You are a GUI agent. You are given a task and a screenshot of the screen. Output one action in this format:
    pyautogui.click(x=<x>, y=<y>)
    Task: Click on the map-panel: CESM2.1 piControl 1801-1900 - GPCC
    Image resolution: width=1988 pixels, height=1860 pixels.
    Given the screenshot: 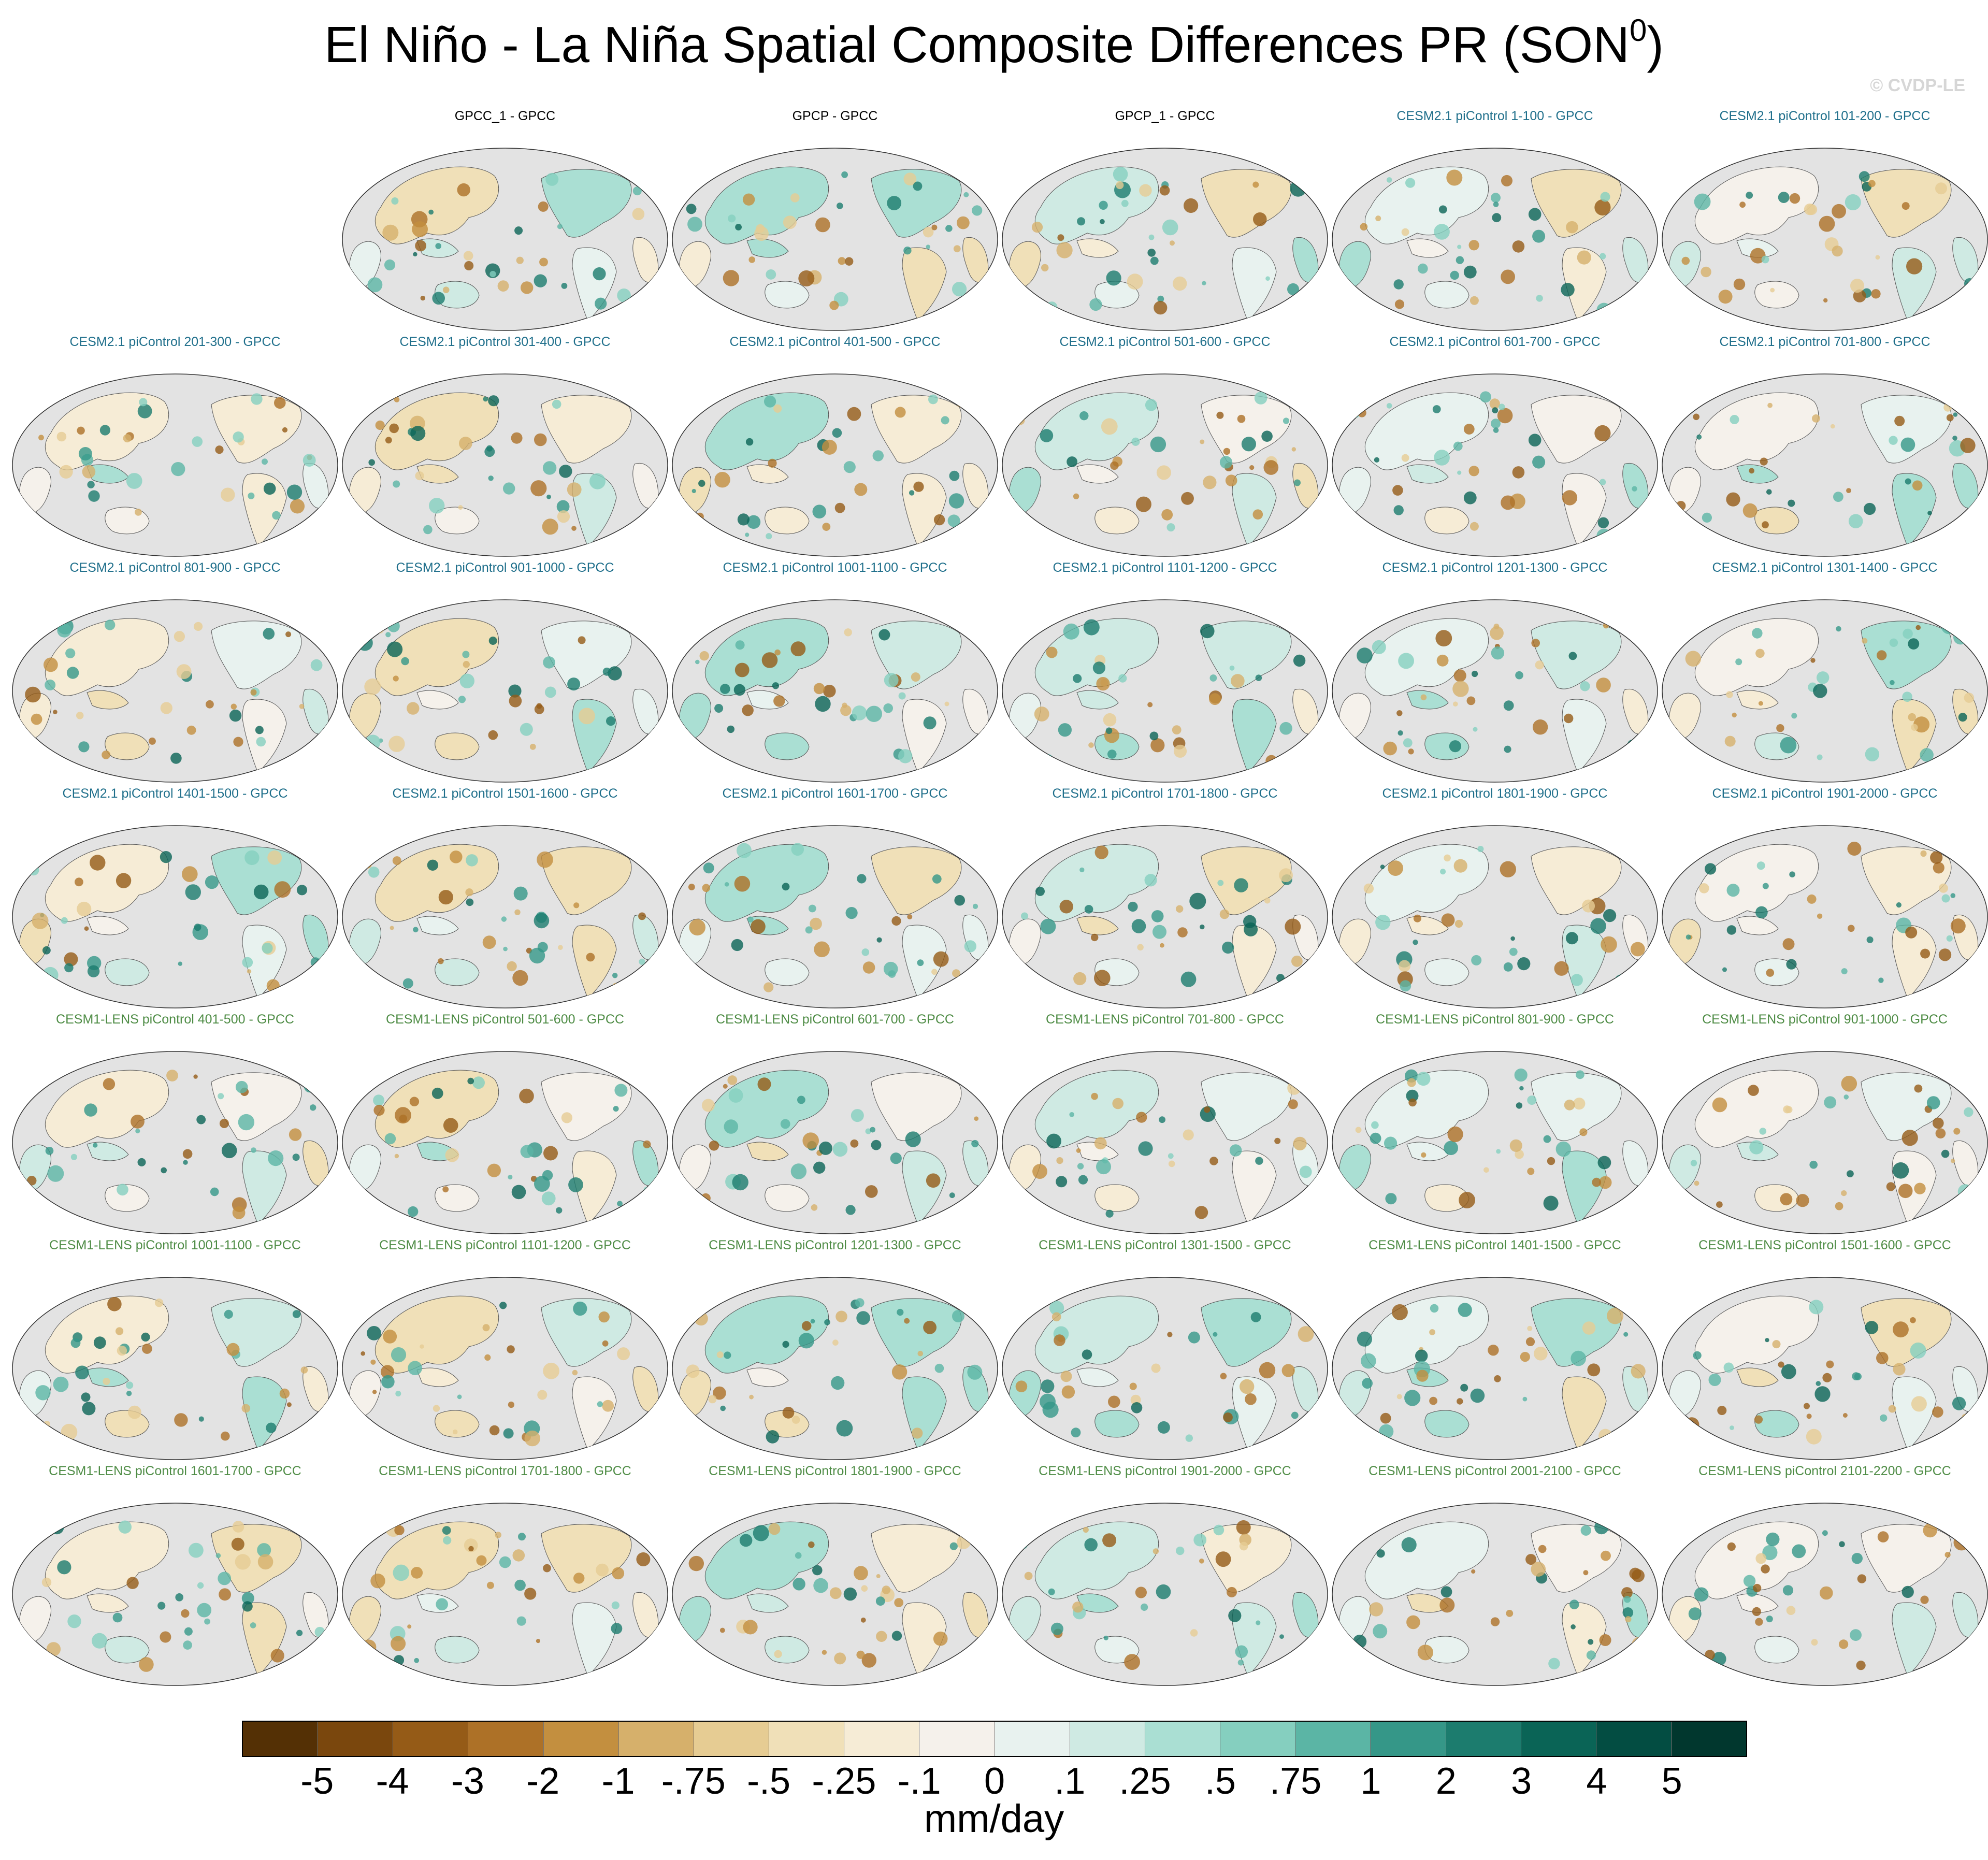 What is the action you would take?
    pyautogui.click(x=1495, y=897)
    